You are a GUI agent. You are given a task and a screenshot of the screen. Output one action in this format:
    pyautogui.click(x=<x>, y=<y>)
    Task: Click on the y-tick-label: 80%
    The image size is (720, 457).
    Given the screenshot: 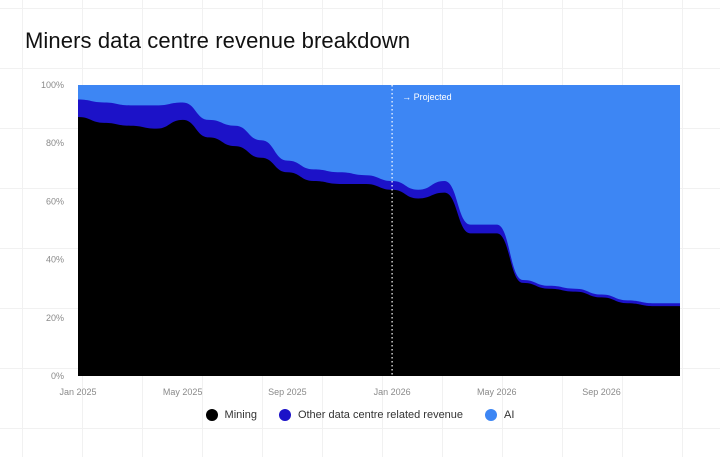 What is the action you would take?
    pyautogui.click(x=55, y=143)
    